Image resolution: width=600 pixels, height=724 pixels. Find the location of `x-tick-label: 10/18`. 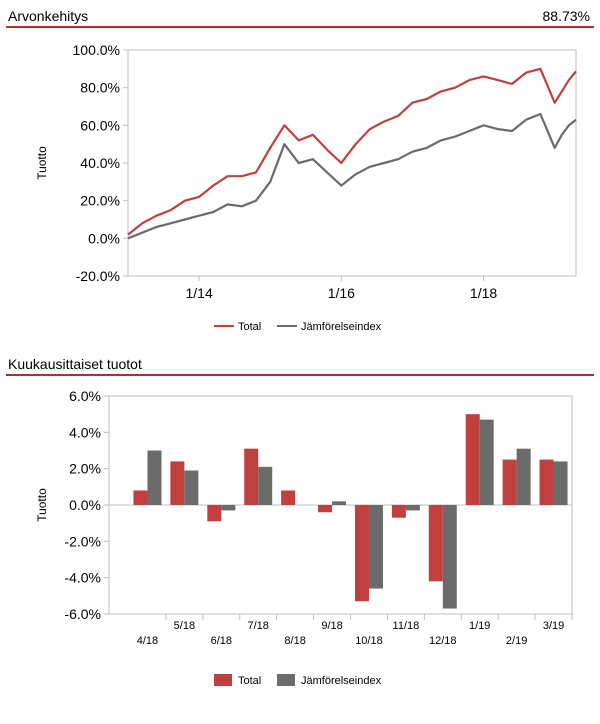

x-tick-label: 10/18 is located at coordinates (369, 641).